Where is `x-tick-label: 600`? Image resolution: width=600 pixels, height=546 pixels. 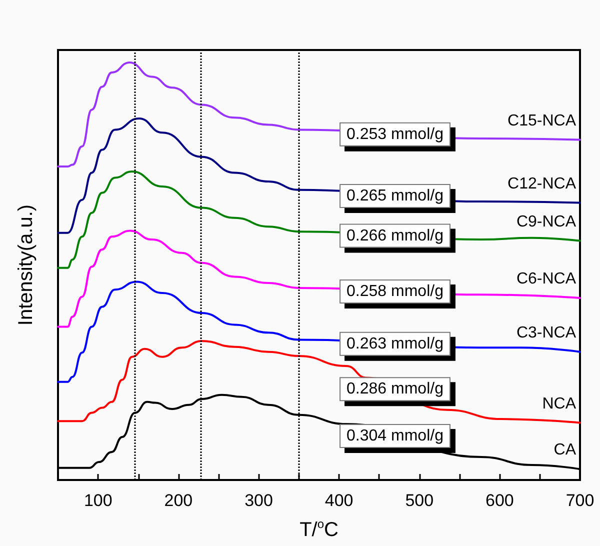
x-tick-label: 600 is located at coordinates (500, 500).